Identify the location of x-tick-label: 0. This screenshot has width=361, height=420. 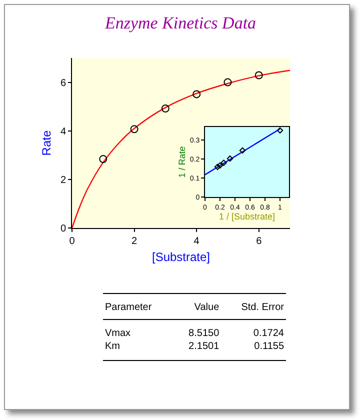
(72, 241).